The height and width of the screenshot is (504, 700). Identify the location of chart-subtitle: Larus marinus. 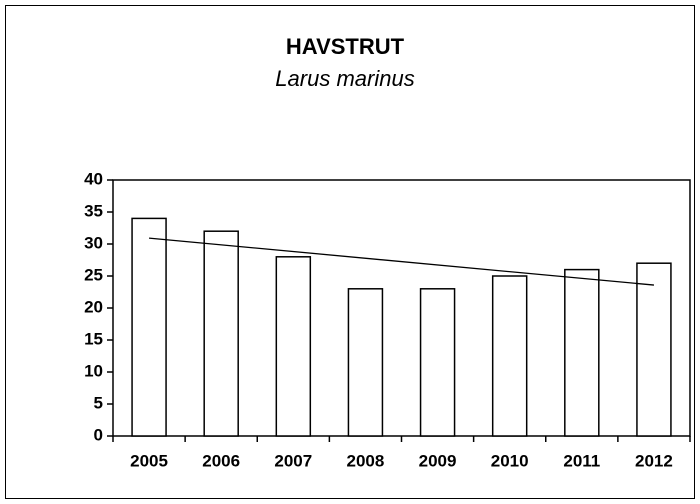
(344, 78).